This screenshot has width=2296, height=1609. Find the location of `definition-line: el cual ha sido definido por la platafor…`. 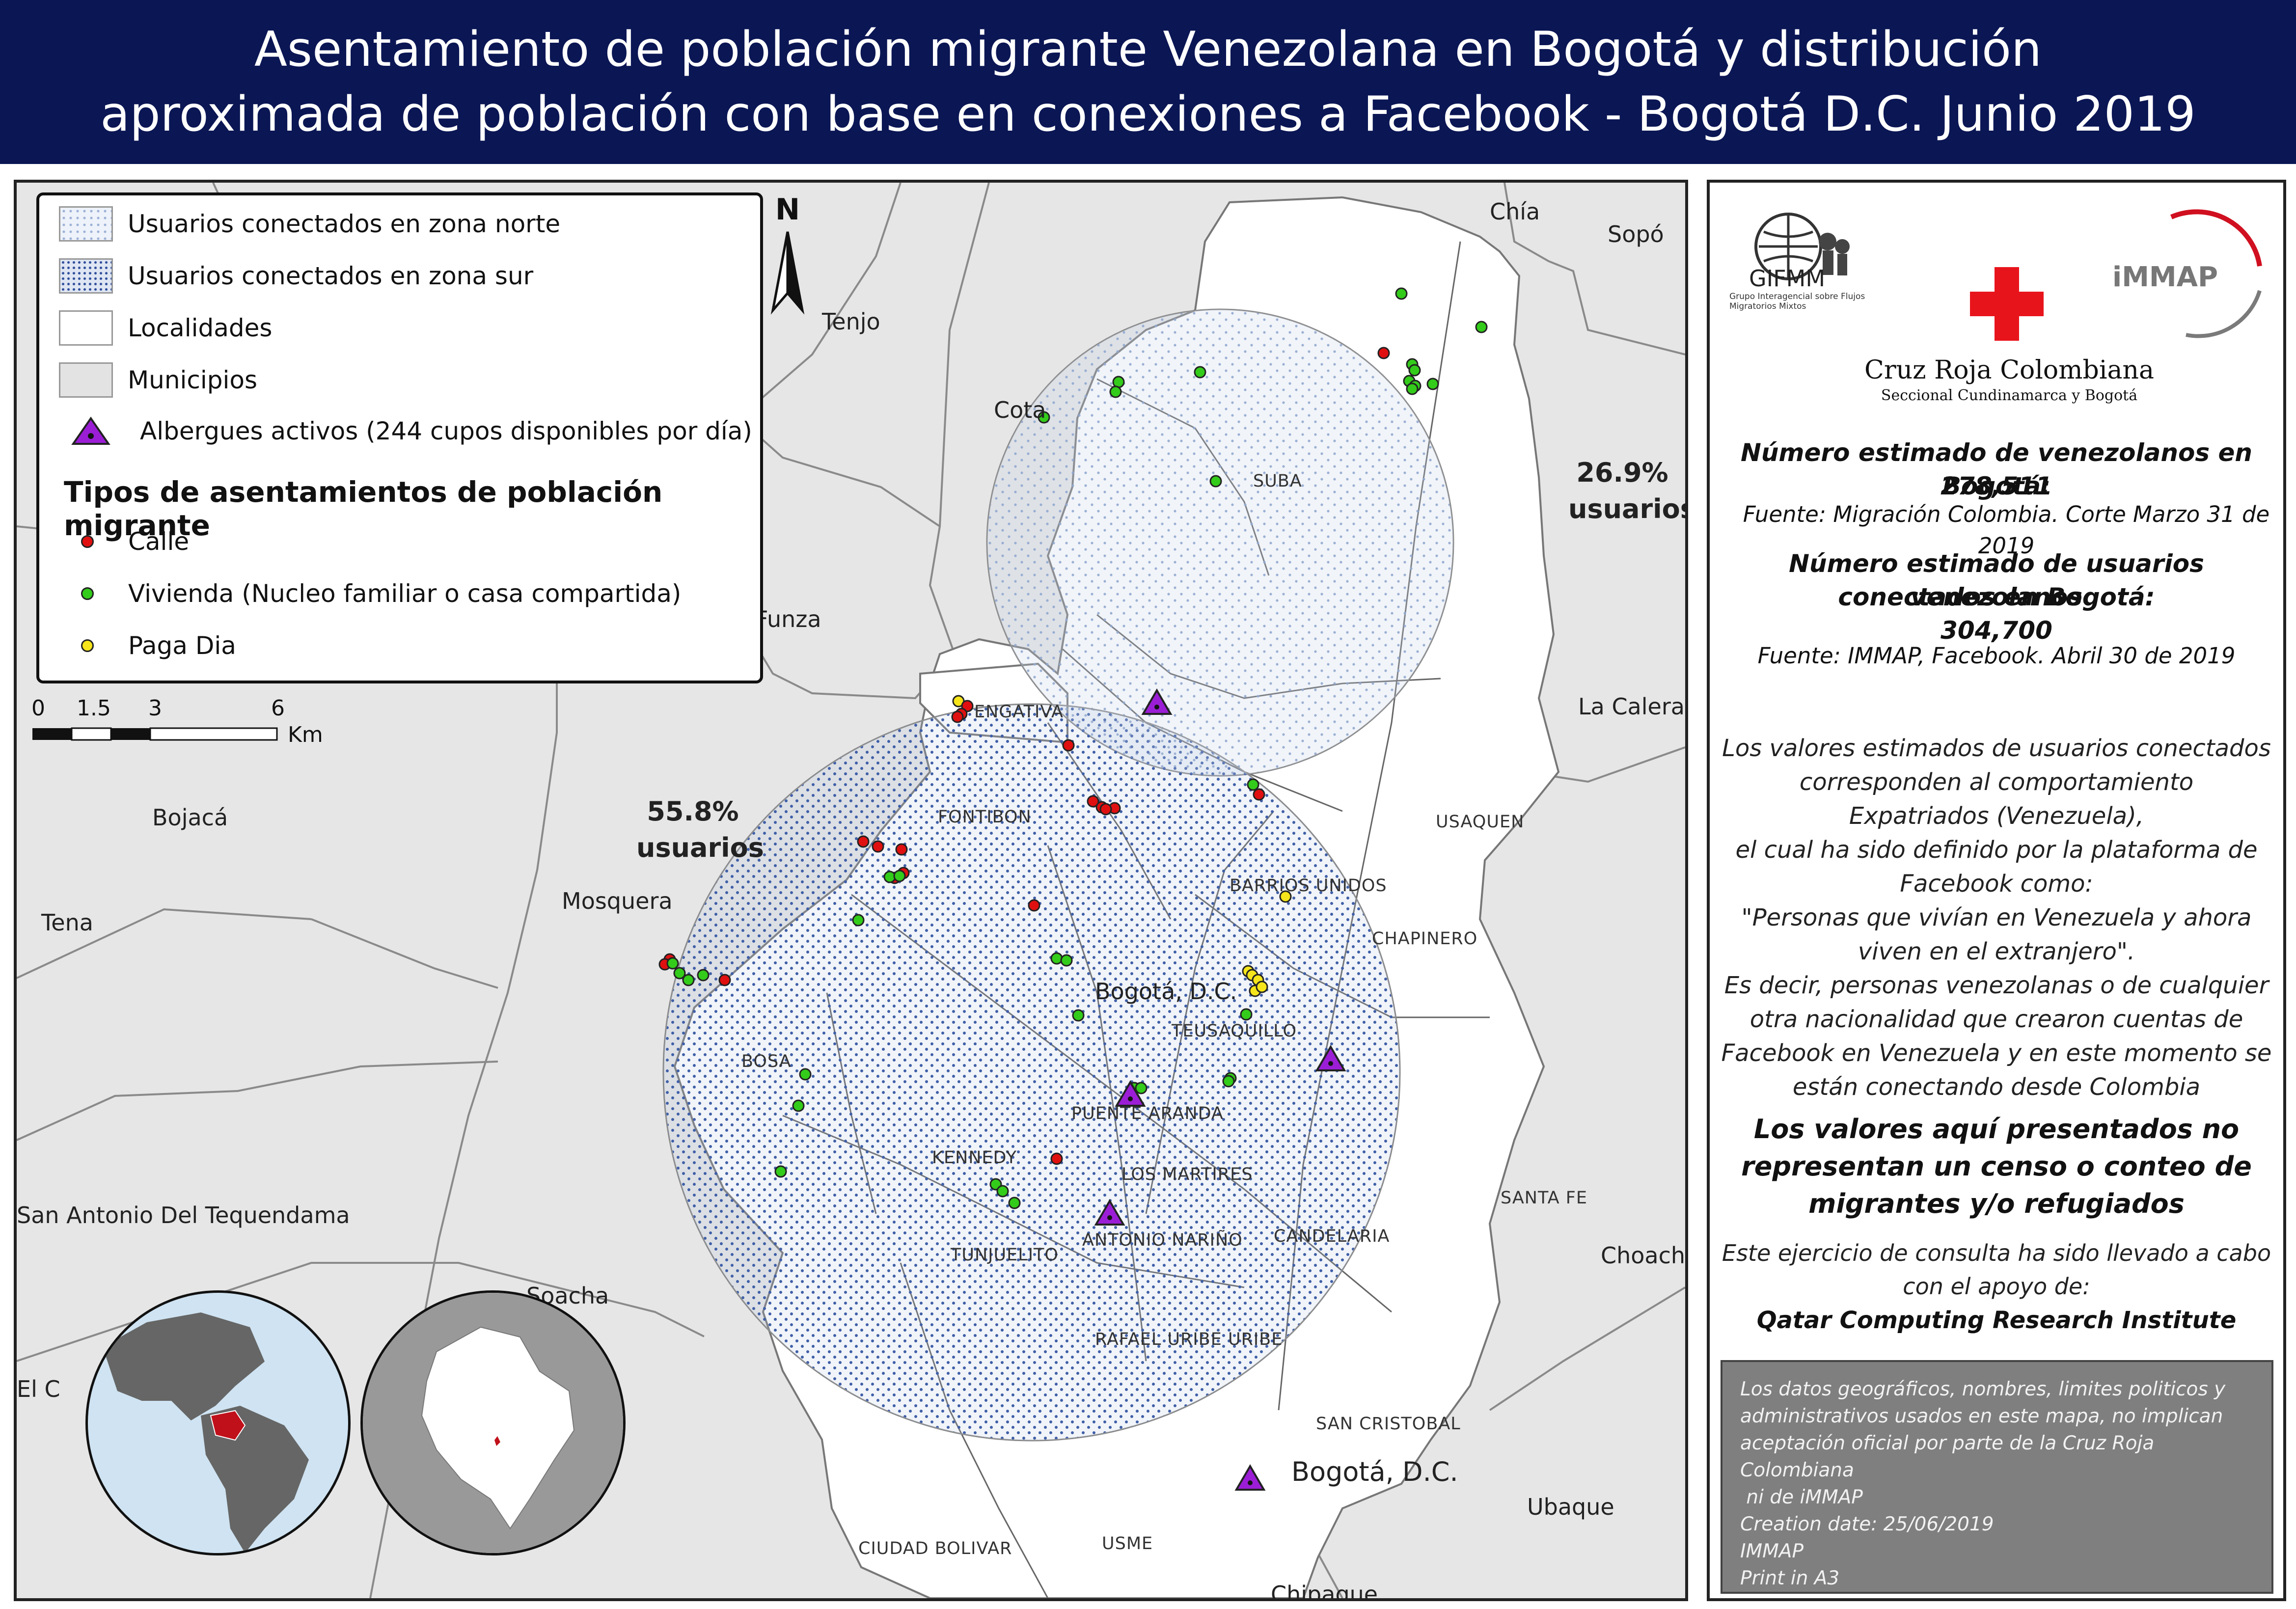

definition-line: el cual ha sido definido por la platafor… is located at coordinates (1996, 850).